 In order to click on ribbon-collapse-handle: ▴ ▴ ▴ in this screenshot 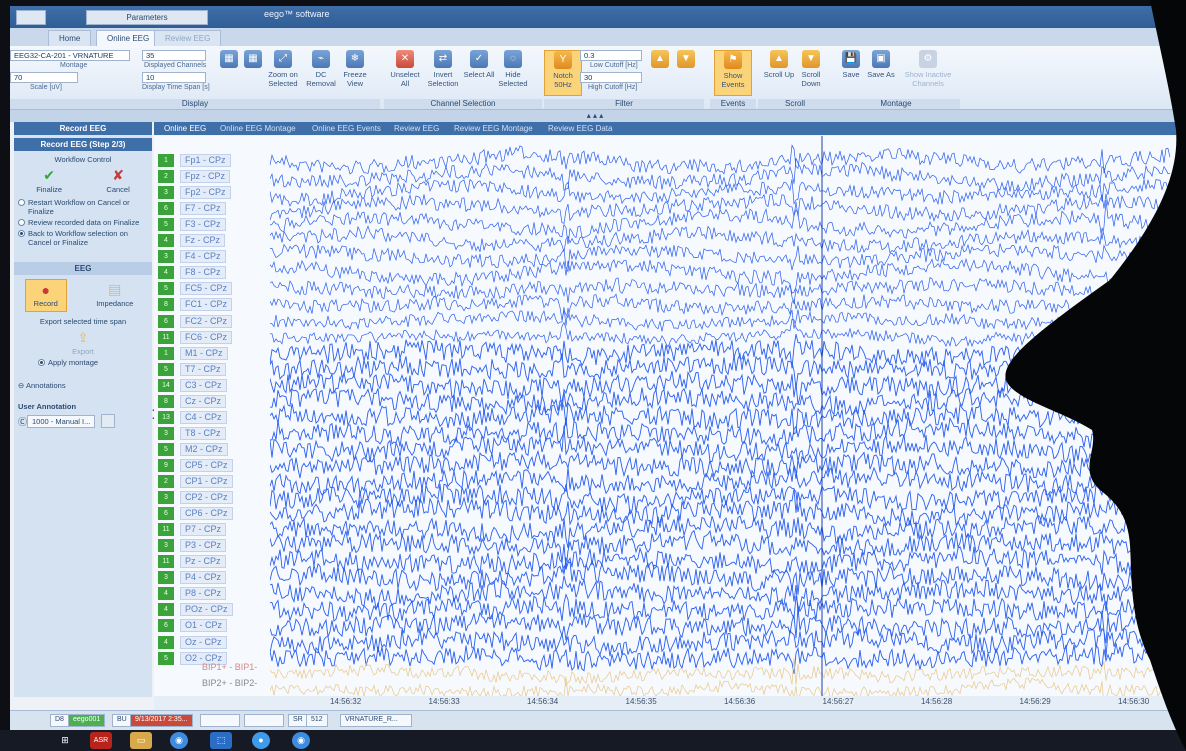, I will do `click(595, 116)`.